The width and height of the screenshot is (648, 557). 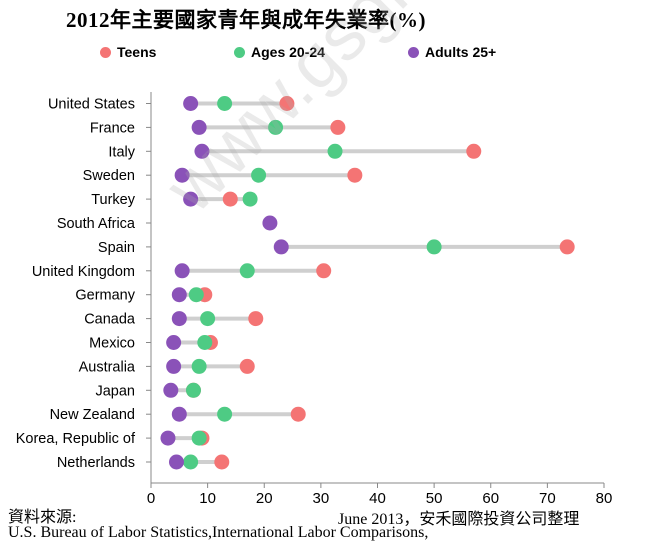 What do you see at coordinates (92, 415) in the screenshot?
I see `category-label-new-zealand: New Zealand` at bounding box center [92, 415].